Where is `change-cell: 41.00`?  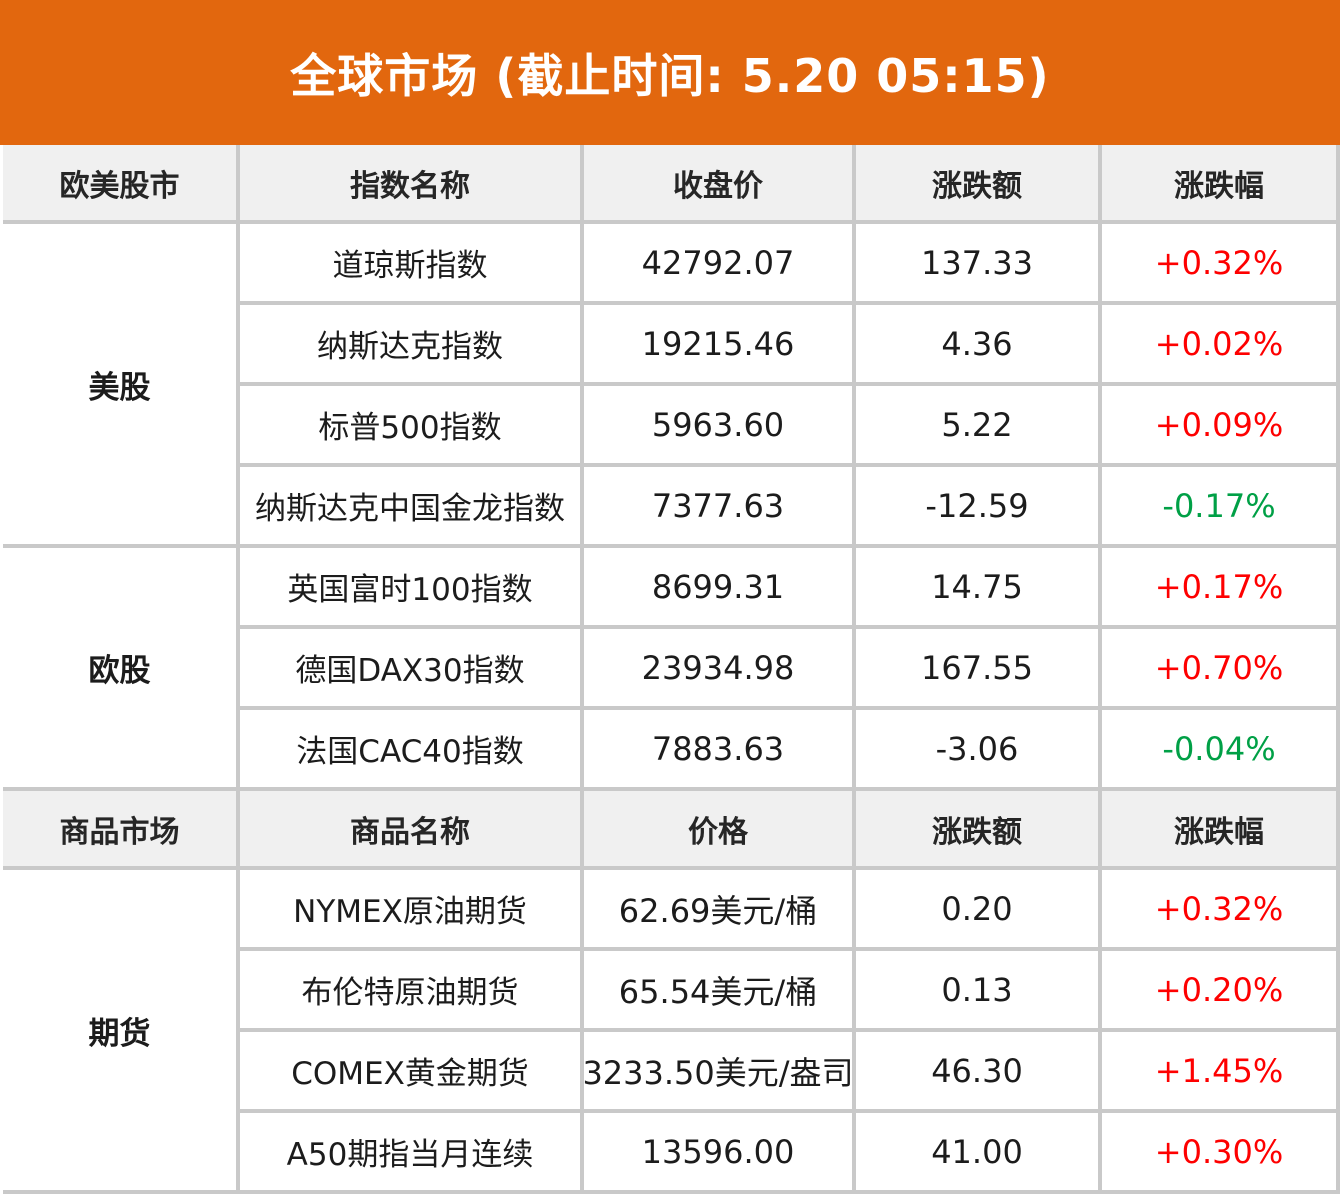 change-cell: 41.00 is located at coordinates (977, 1151).